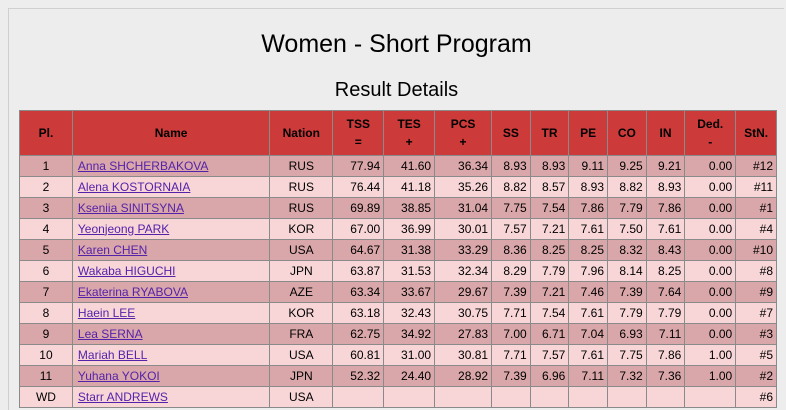 The width and height of the screenshot is (786, 410). What do you see at coordinates (409, 376) in the screenshot?
I see `cell-tes: 24.40` at bounding box center [409, 376].